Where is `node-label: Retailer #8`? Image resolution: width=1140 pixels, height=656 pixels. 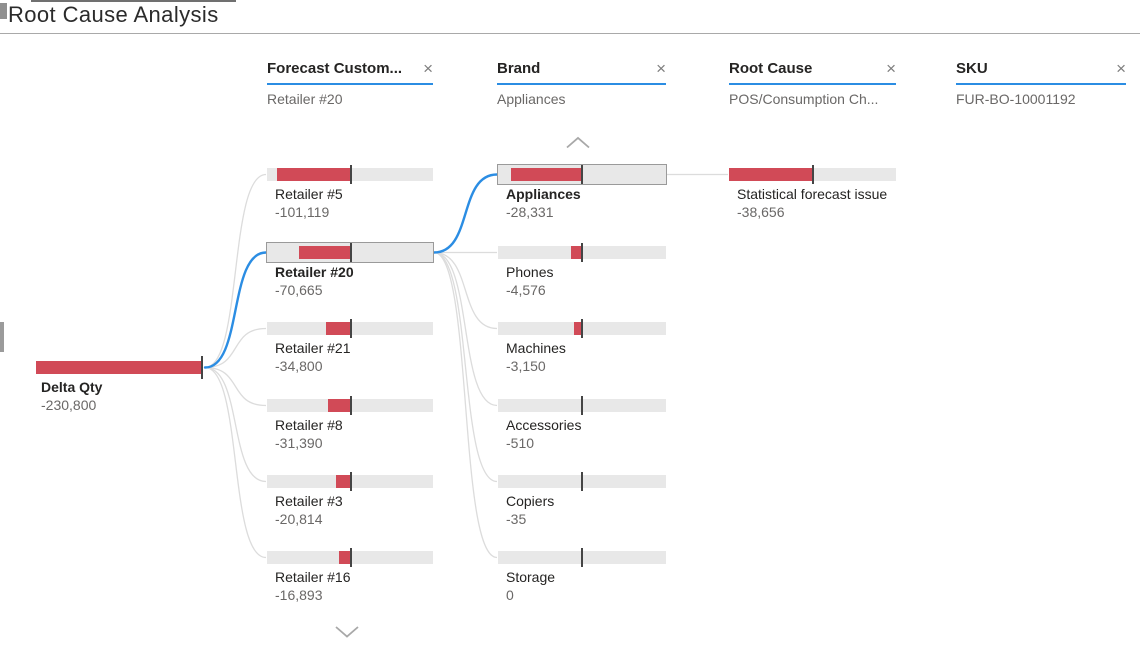
node-label: Retailer #8 is located at coordinates (309, 425).